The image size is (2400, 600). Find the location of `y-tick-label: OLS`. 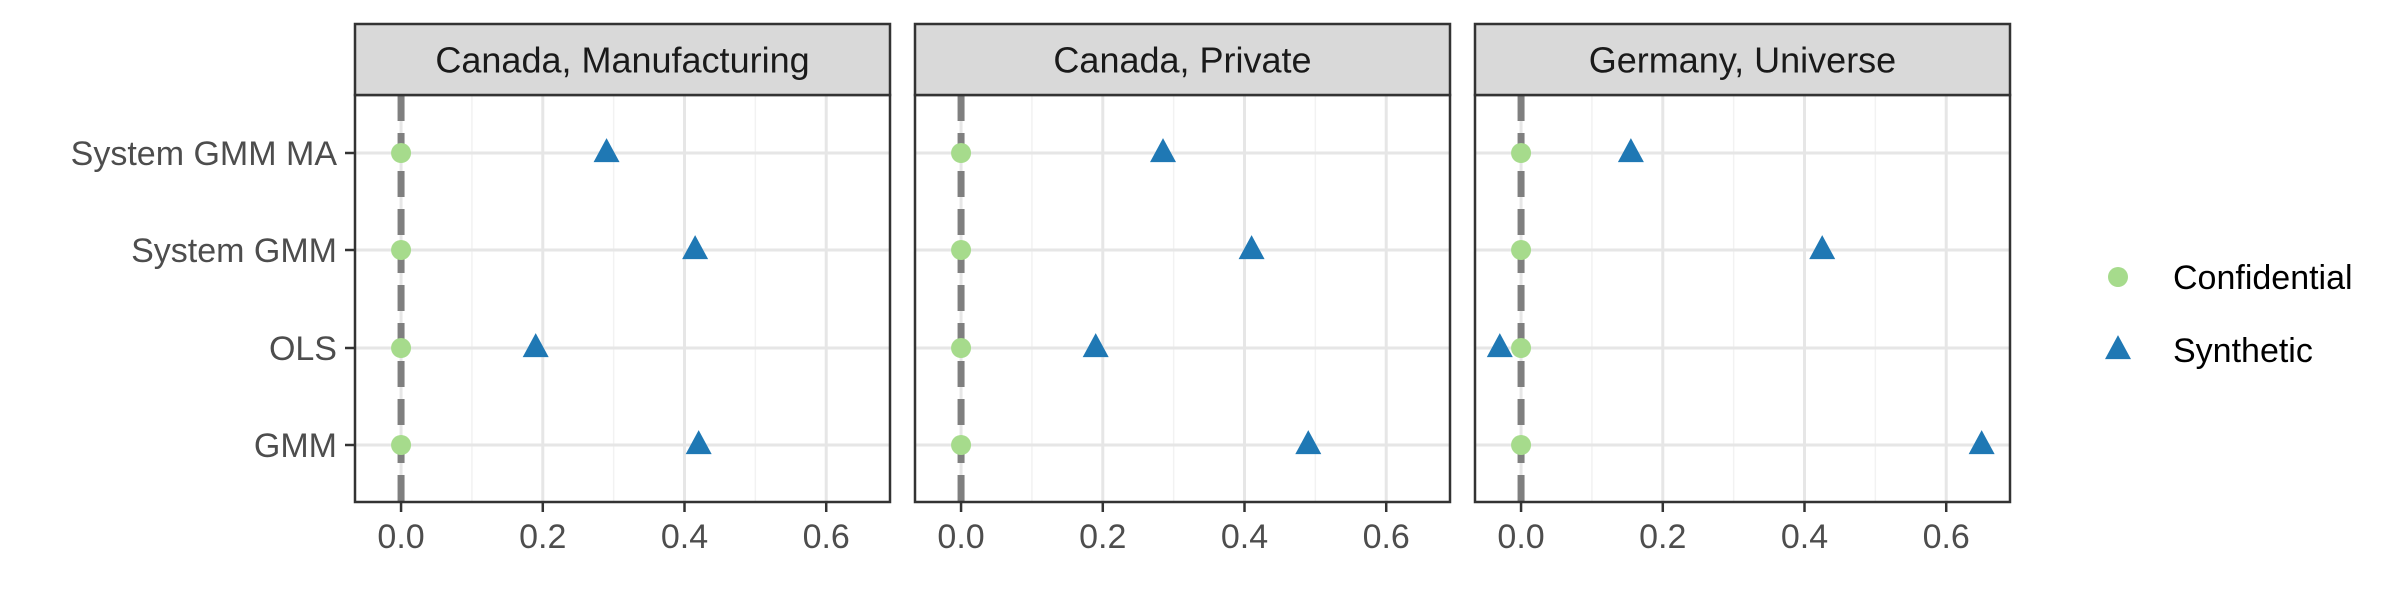

y-tick-label: OLS is located at coordinates (303, 349).